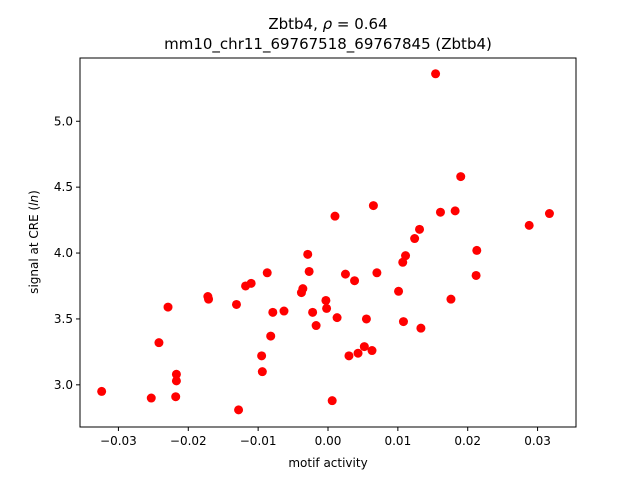 This screenshot has width=640, height=480. I want to click on x-tick-label-1: −0.02, so click(188, 441).